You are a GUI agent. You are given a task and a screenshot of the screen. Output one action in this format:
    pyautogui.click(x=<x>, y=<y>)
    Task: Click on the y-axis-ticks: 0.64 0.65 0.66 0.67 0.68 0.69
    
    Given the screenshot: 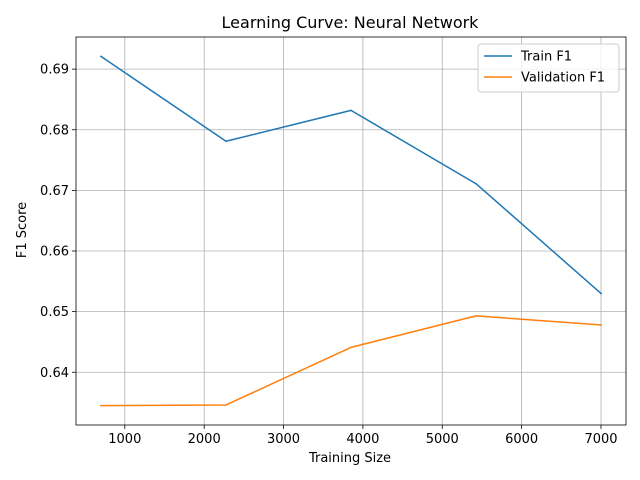 What is the action you would take?
    pyautogui.click(x=58, y=222)
    